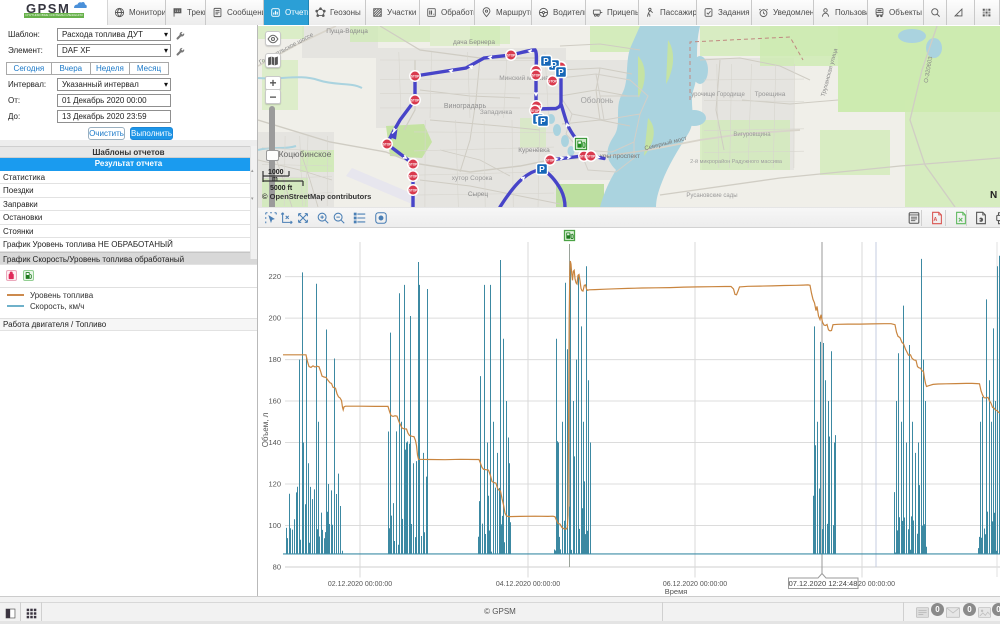 This screenshot has height=624, width=1000. Describe the element at coordinates (274, 442) in the screenshot. I see `svg-text: 140` at that location.